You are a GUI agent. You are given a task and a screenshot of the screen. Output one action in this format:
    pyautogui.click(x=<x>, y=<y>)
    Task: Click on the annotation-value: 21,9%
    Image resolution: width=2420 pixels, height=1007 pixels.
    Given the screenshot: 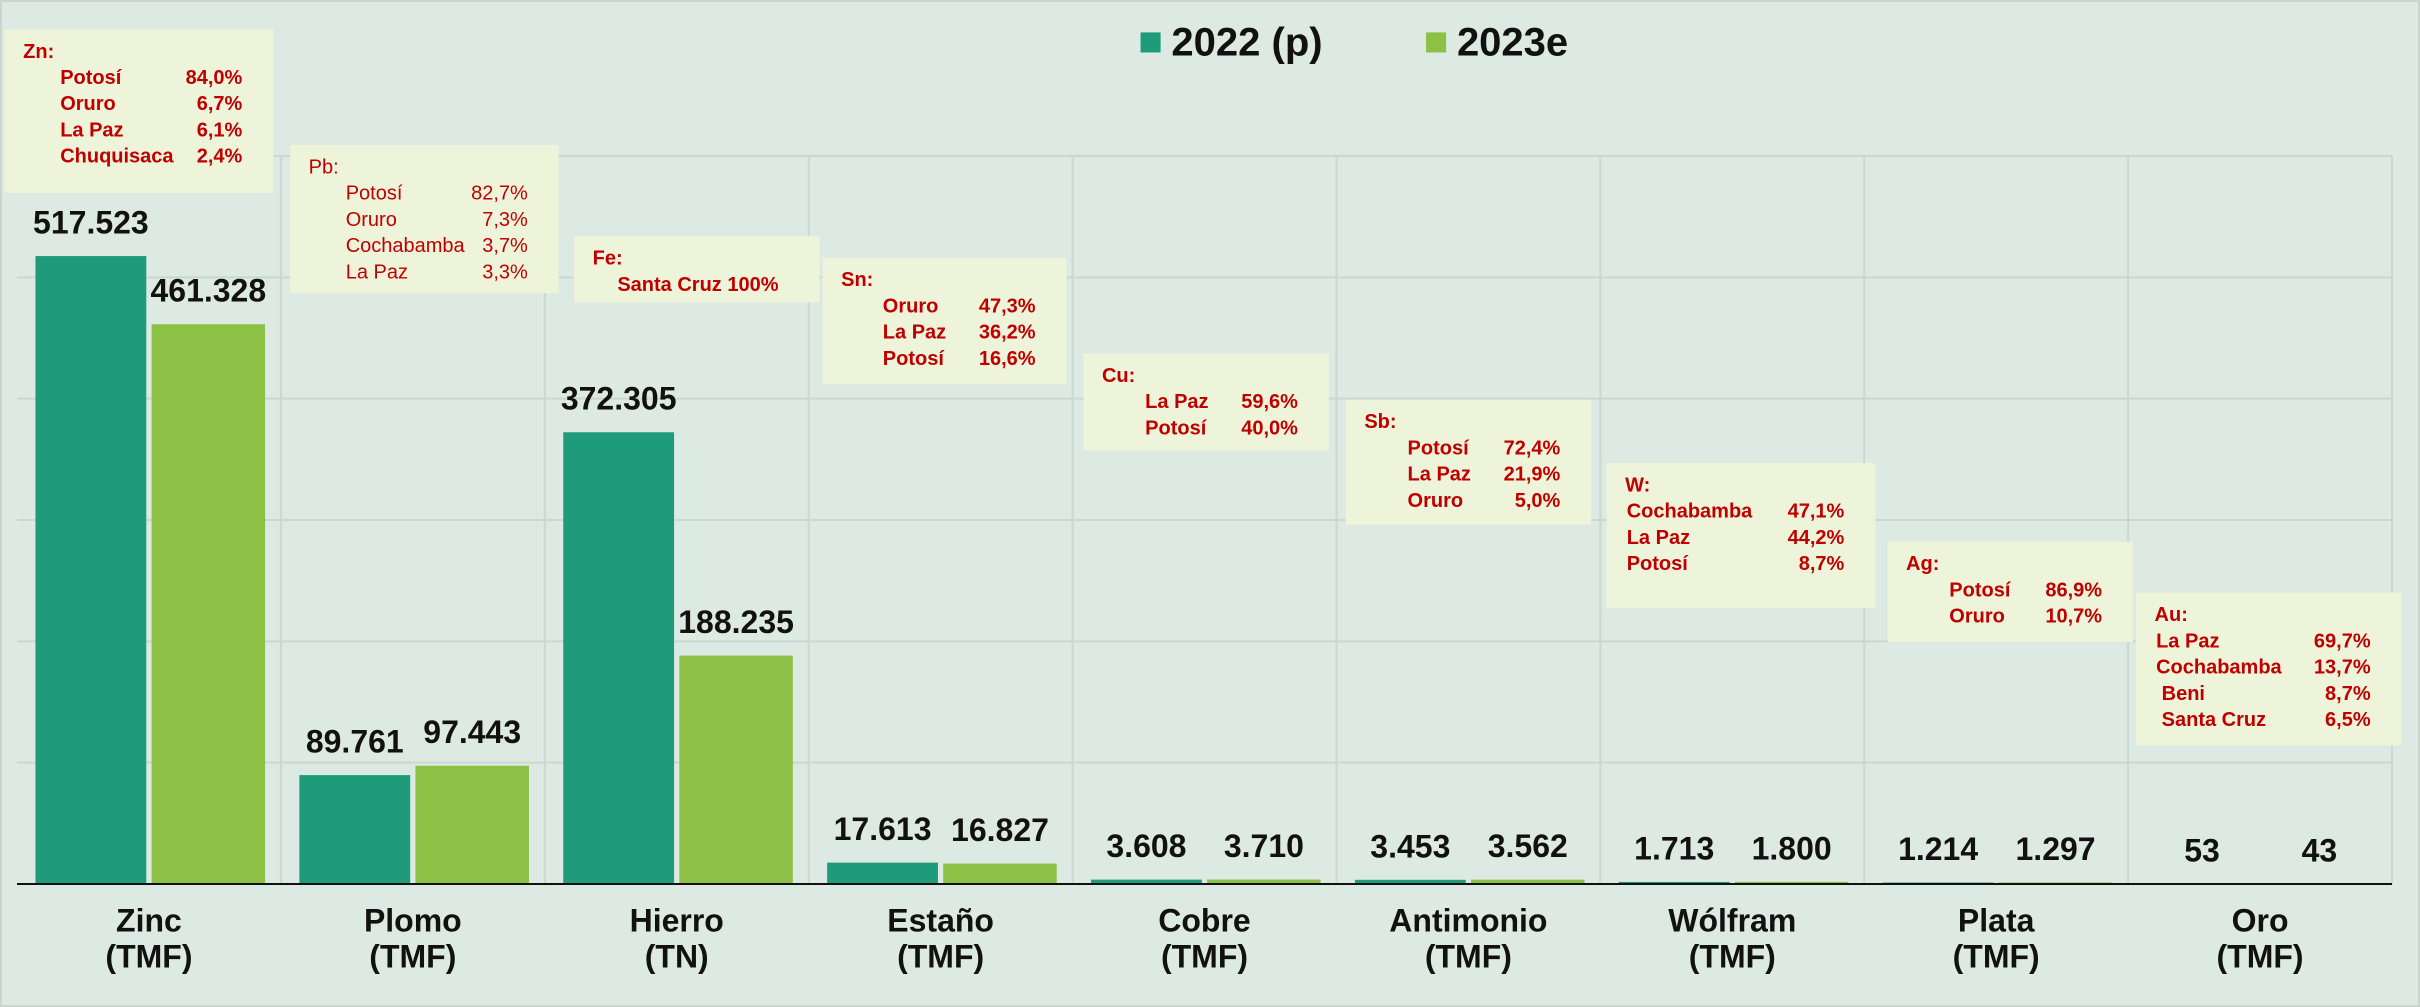 What is the action you would take?
    pyautogui.click(x=1532, y=475)
    